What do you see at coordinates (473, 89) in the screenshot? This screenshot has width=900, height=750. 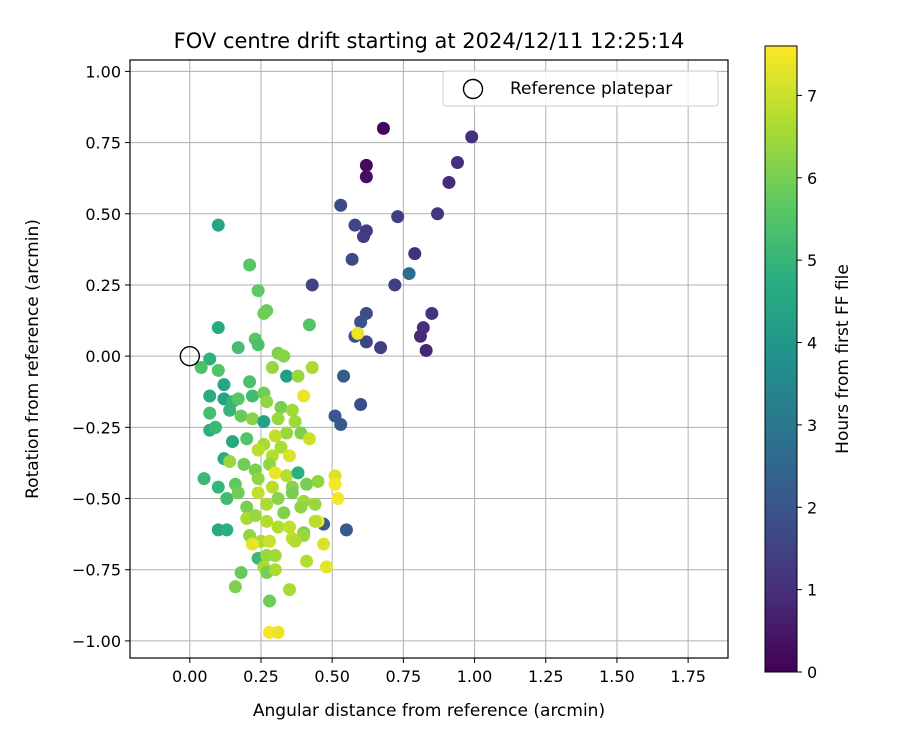 I see `legend-marker-icon` at bounding box center [473, 89].